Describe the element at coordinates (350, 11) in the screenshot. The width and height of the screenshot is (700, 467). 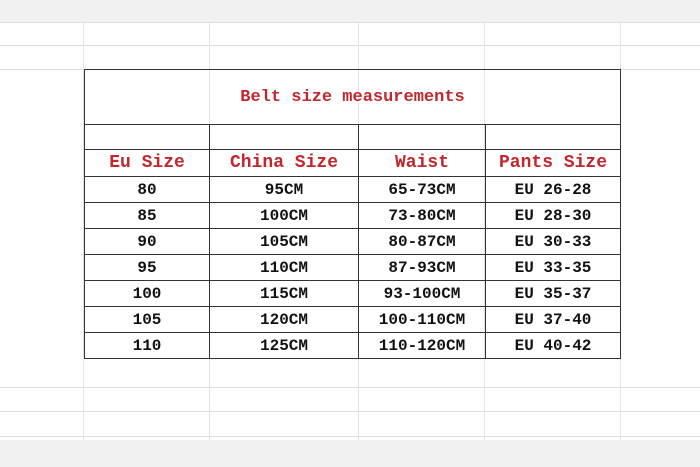
I see `spreadsheet-top-band` at that location.